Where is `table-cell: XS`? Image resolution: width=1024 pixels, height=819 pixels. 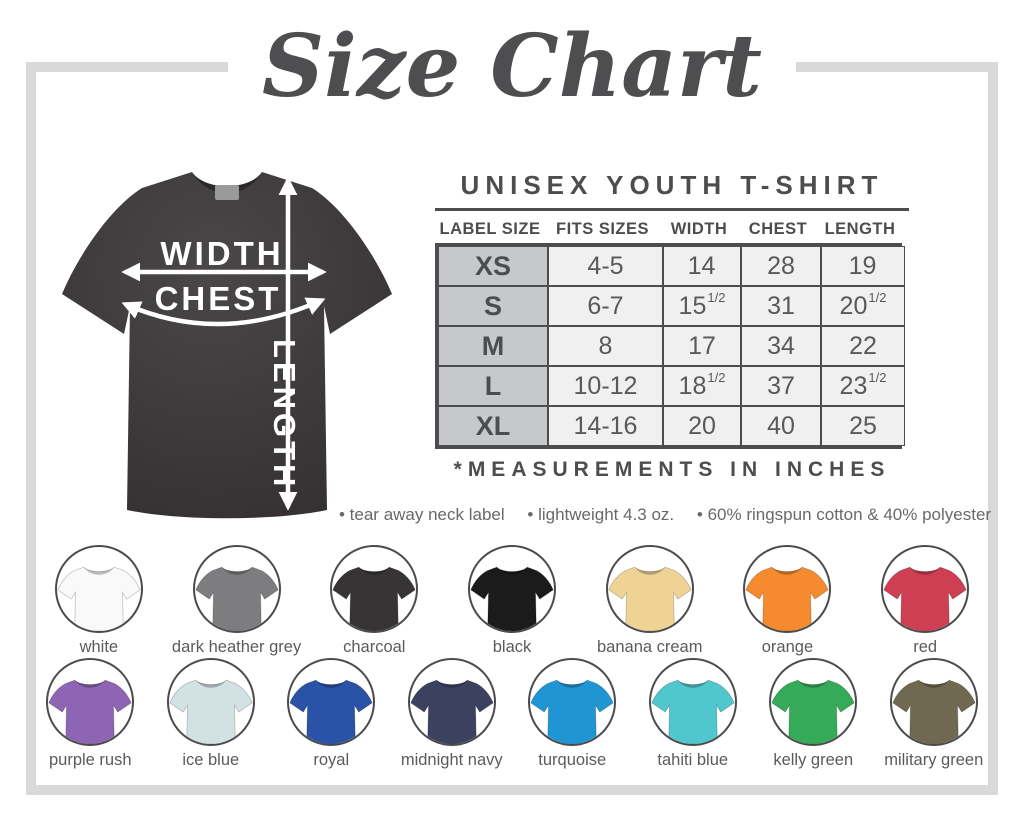
table-cell: XS is located at coordinates (493, 266).